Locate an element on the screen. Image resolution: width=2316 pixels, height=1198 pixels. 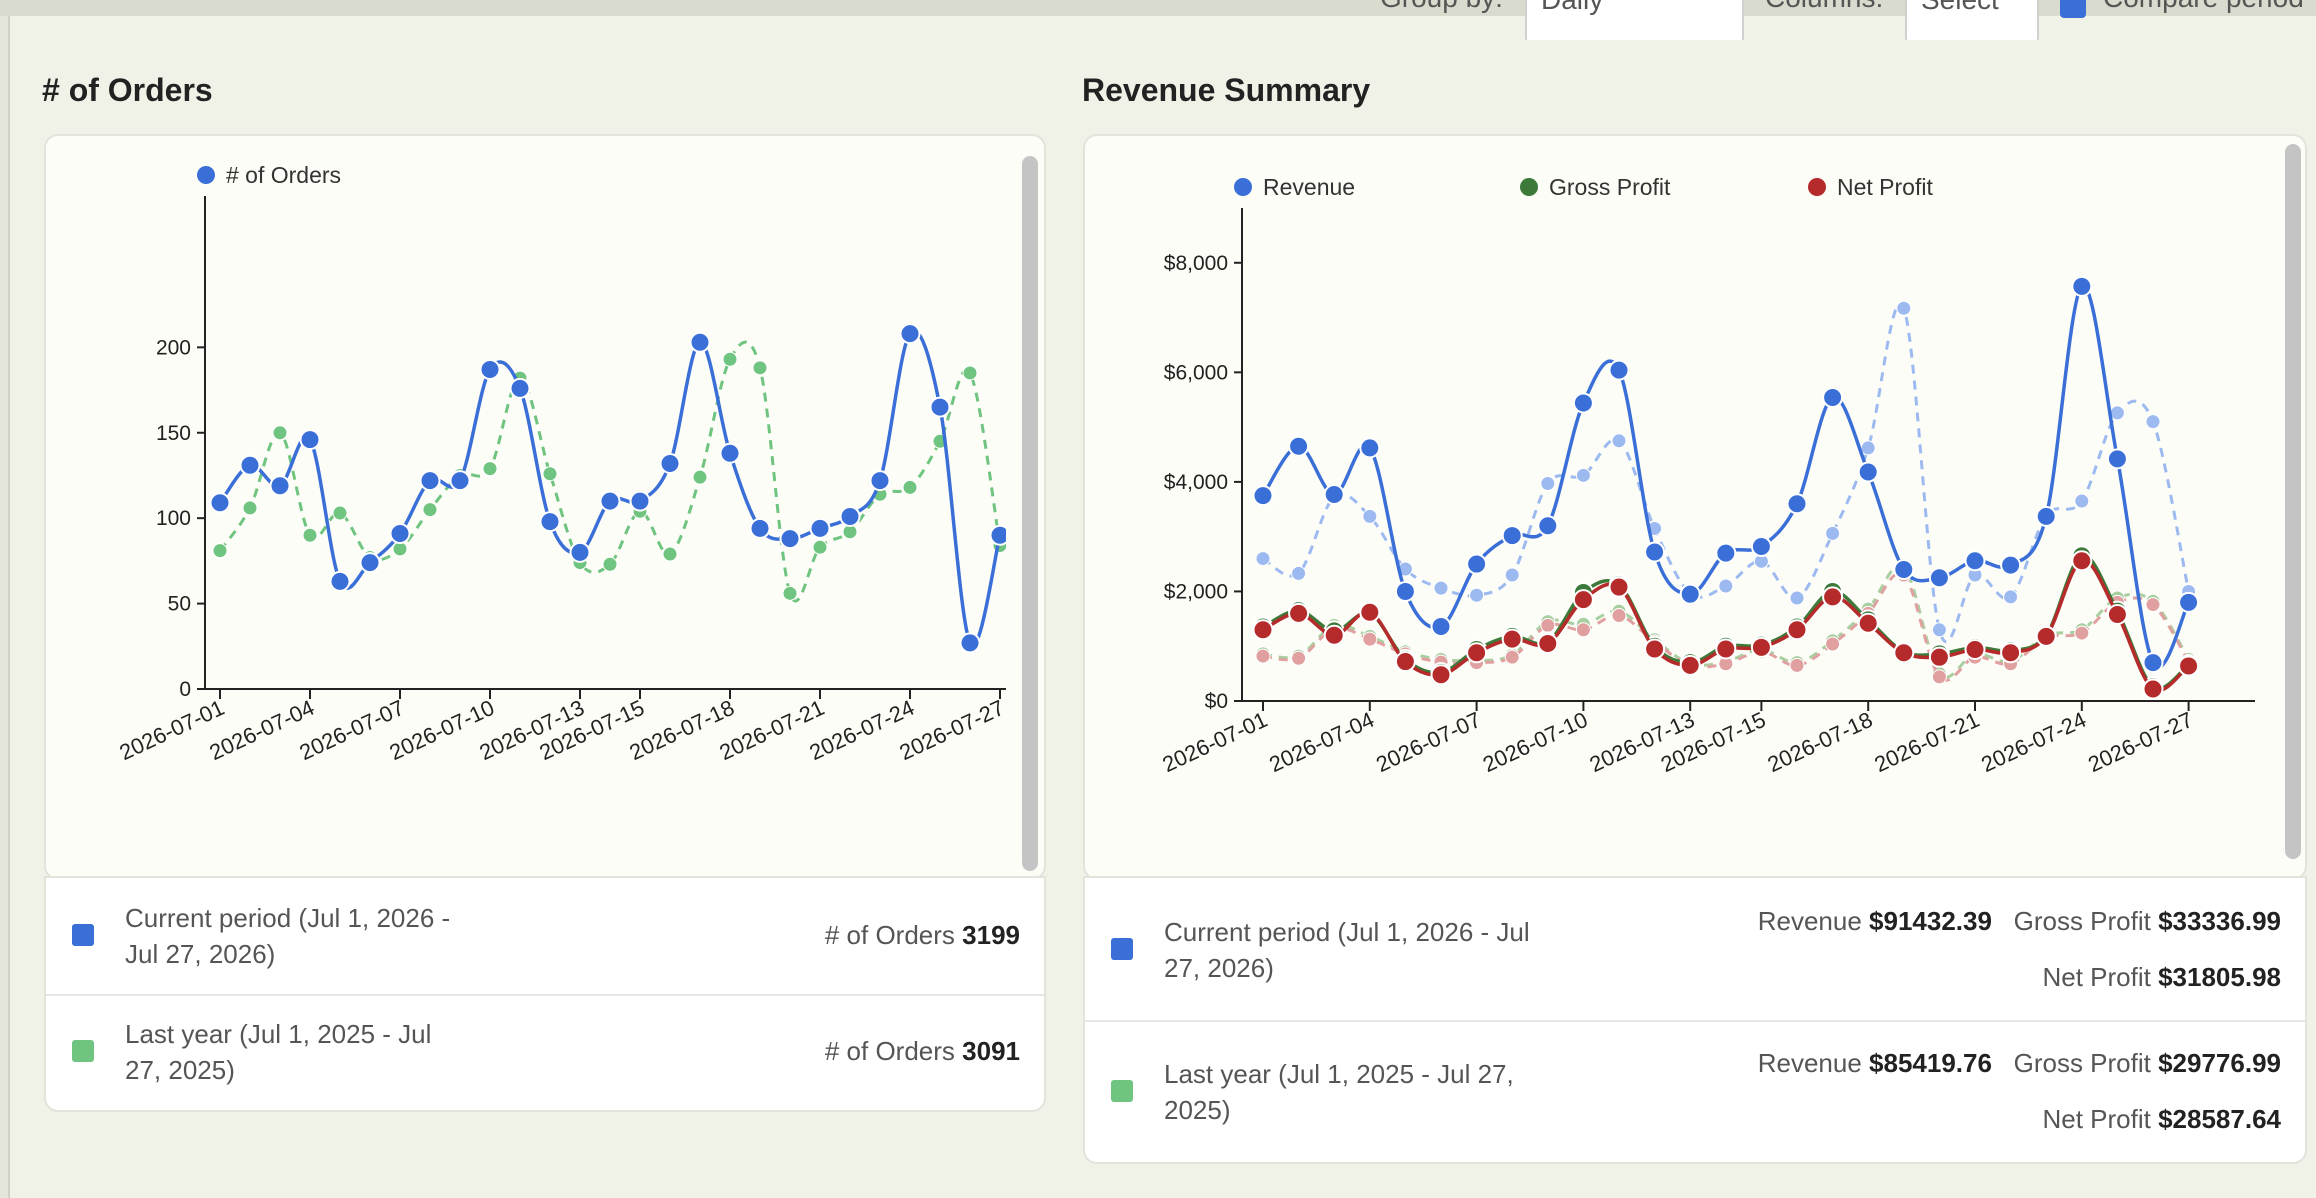
revenue-chart-scrollbar is located at coordinates (2293, 501).